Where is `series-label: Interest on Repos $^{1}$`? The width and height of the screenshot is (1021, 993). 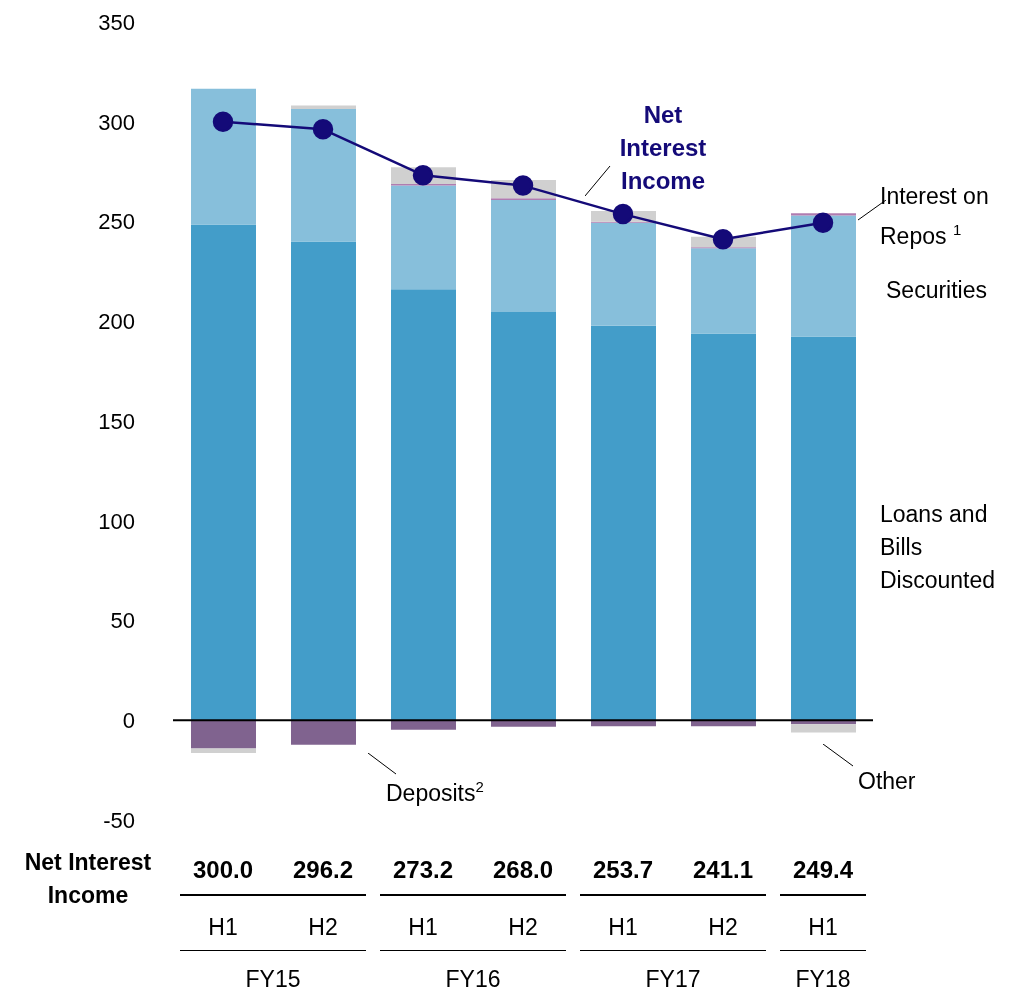
series-label: Interest on Repos $^{1}$ is located at coordinates (935, 216).